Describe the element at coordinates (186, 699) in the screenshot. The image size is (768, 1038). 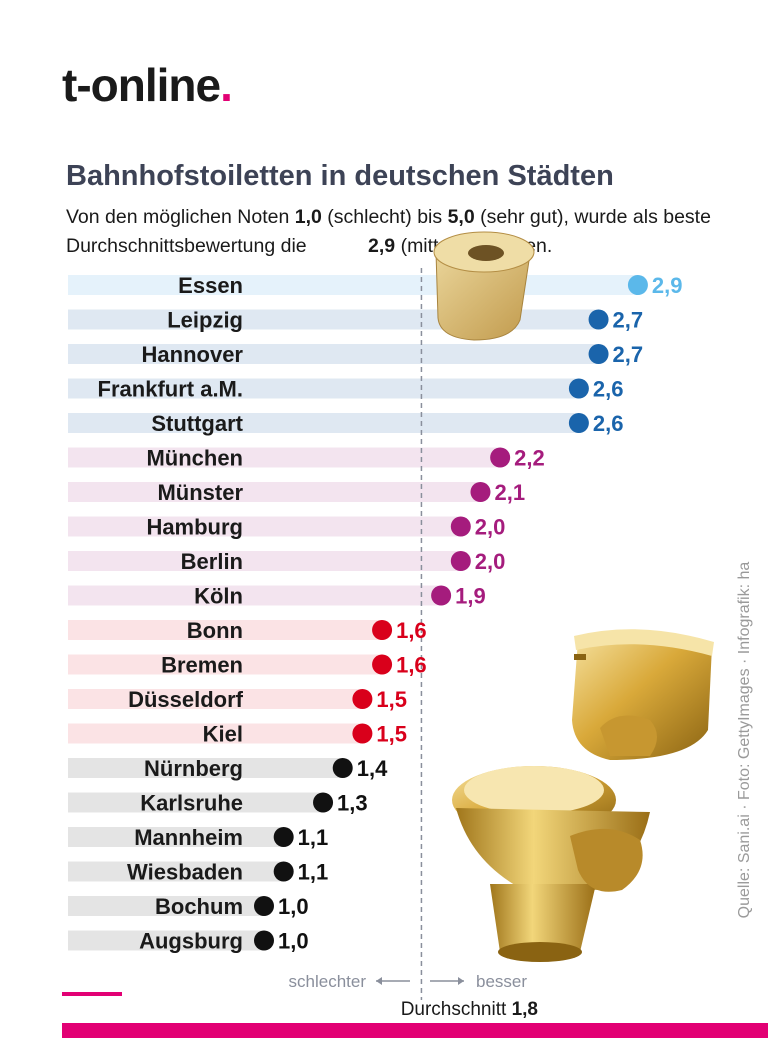
I see `city-label: Düsseldorf` at that location.